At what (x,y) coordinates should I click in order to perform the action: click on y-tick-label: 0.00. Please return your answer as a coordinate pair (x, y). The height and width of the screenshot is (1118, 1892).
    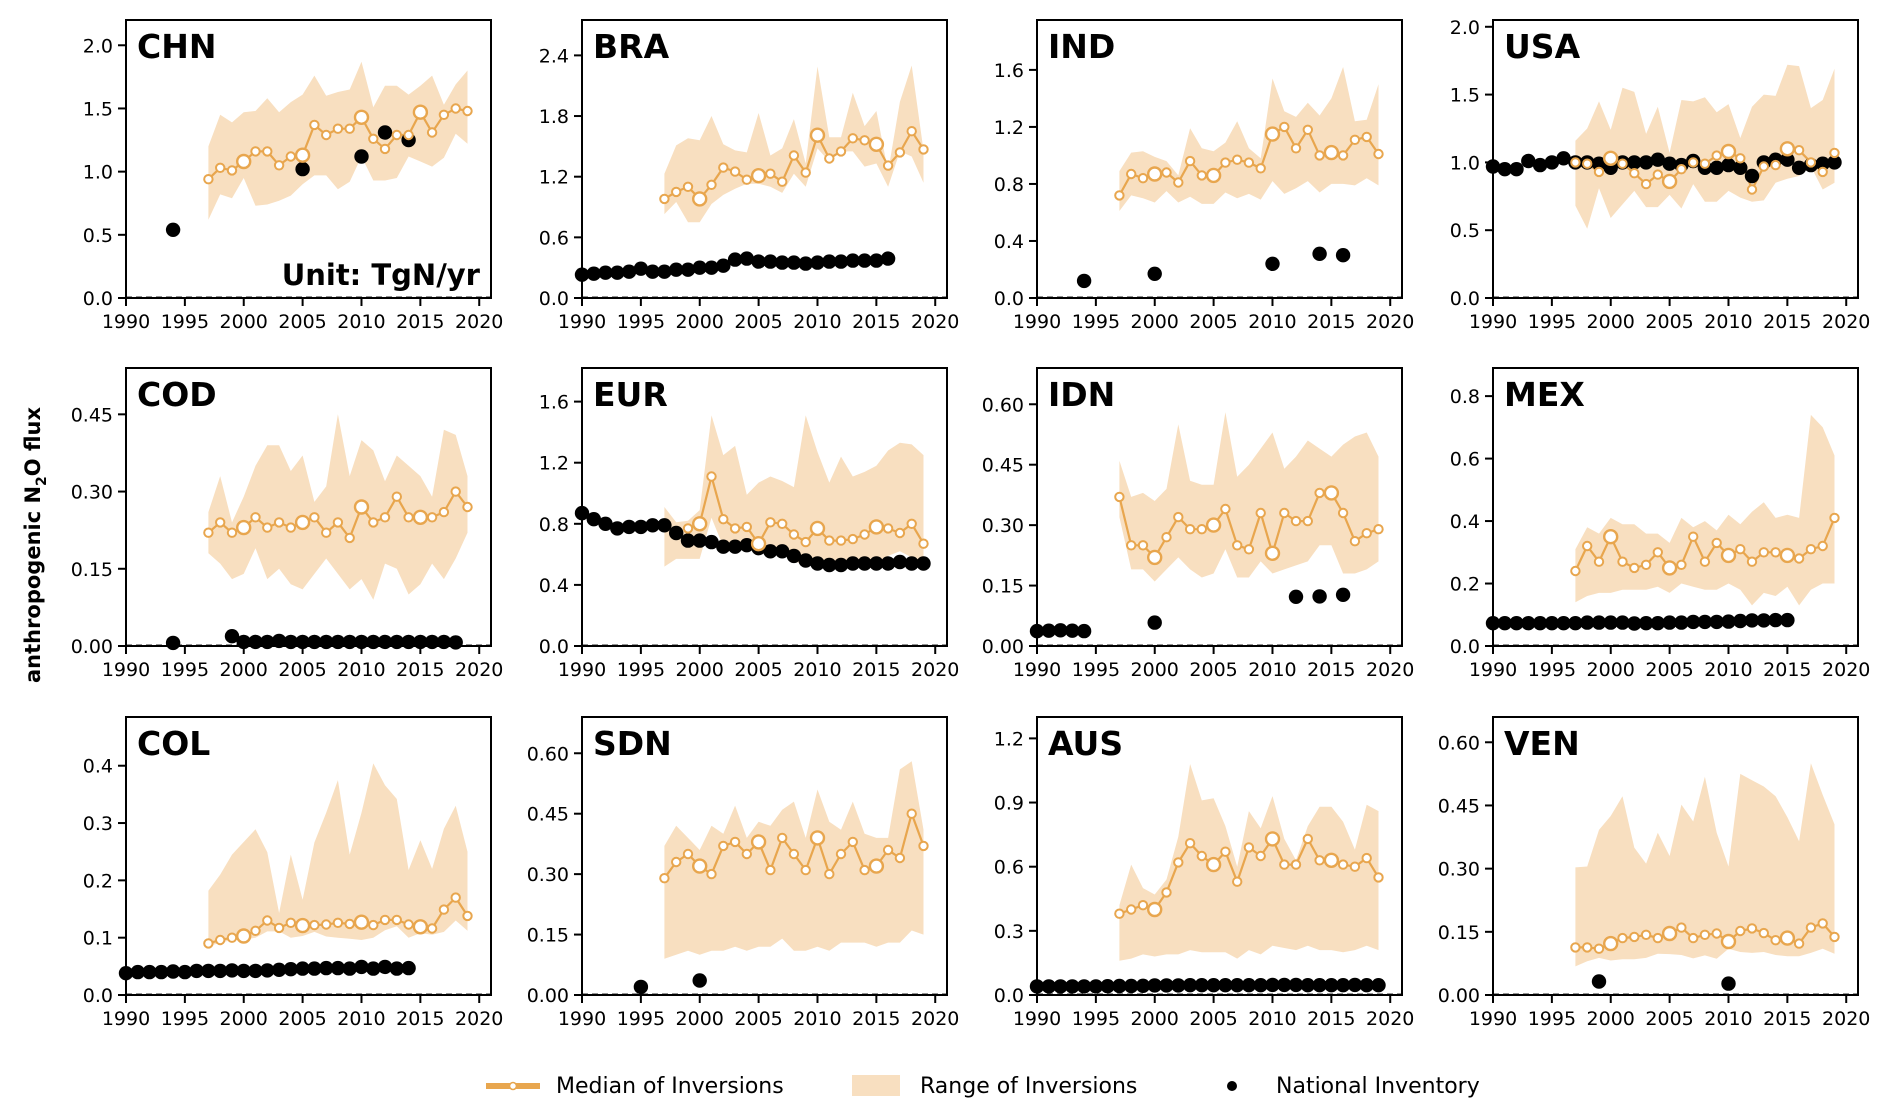
    Looking at the image, I should click on (1459, 996).